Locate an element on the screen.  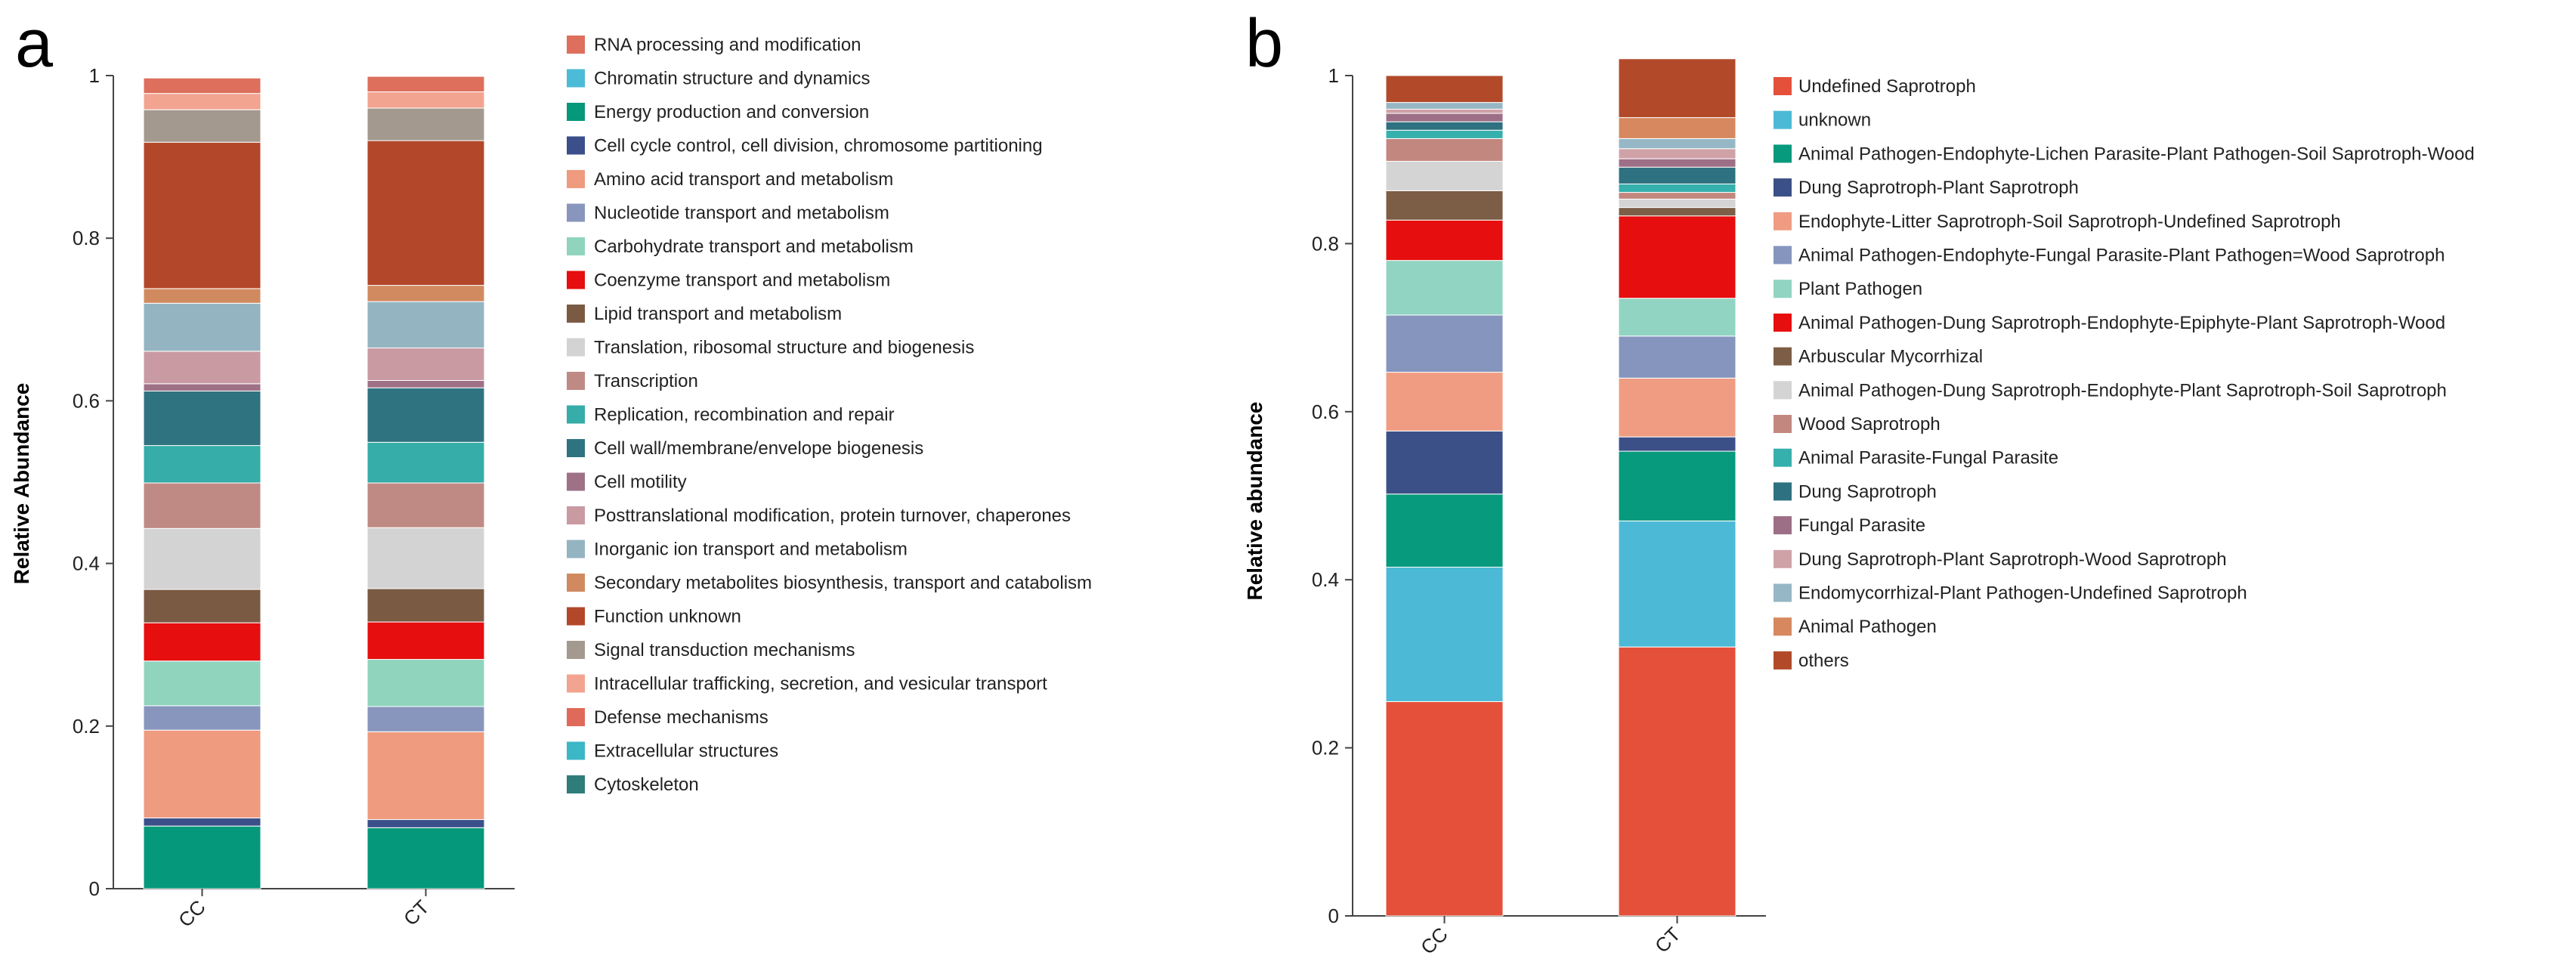
bar-segment-ct-amino-acid-transport-and-metabolism is located at coordinates (425, 776).